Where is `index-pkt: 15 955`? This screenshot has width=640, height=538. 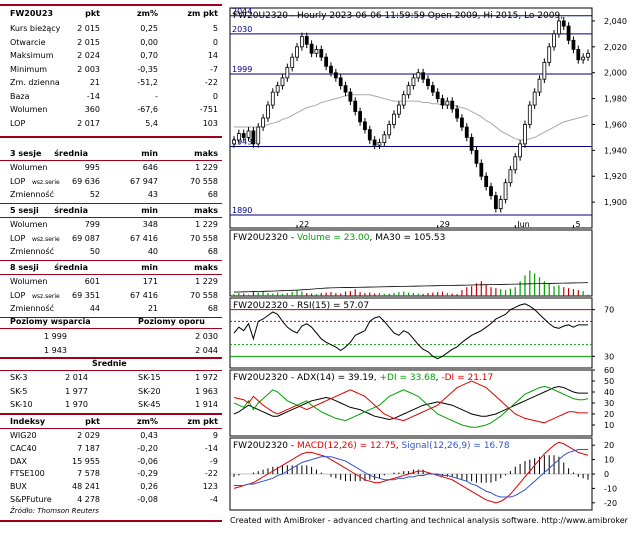
index-pkt: 15 955 is located at coordinates (86, 461).